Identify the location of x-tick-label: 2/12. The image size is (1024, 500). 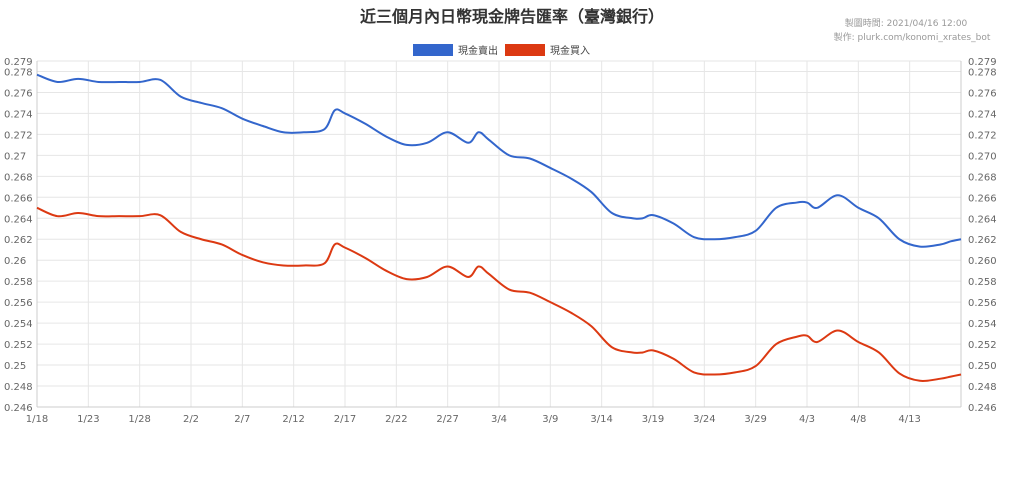
(293, 419).